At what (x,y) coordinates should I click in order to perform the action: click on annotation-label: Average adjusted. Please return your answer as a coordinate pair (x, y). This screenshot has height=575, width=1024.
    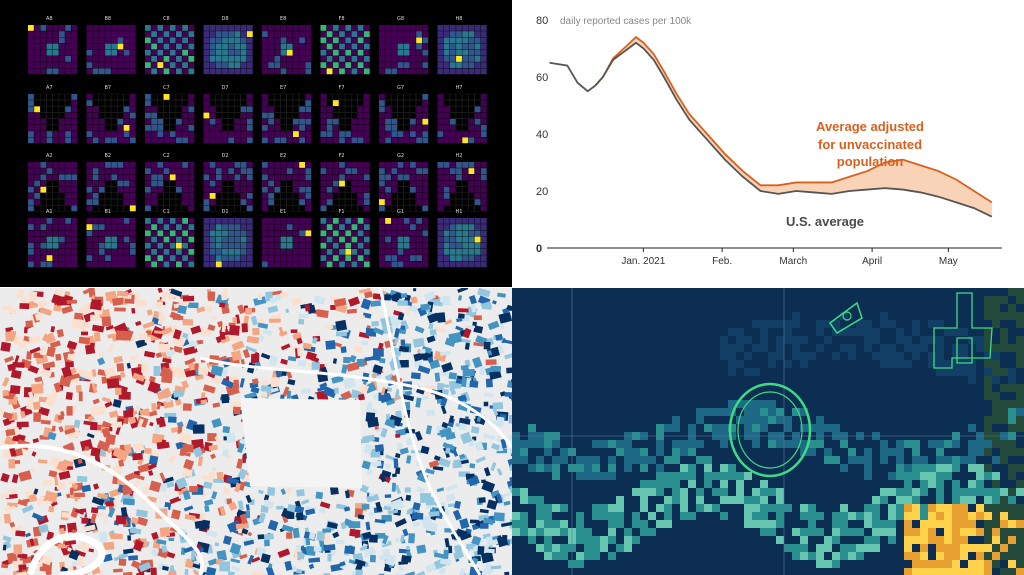
    Looking at the image, I should click on (870, 126).